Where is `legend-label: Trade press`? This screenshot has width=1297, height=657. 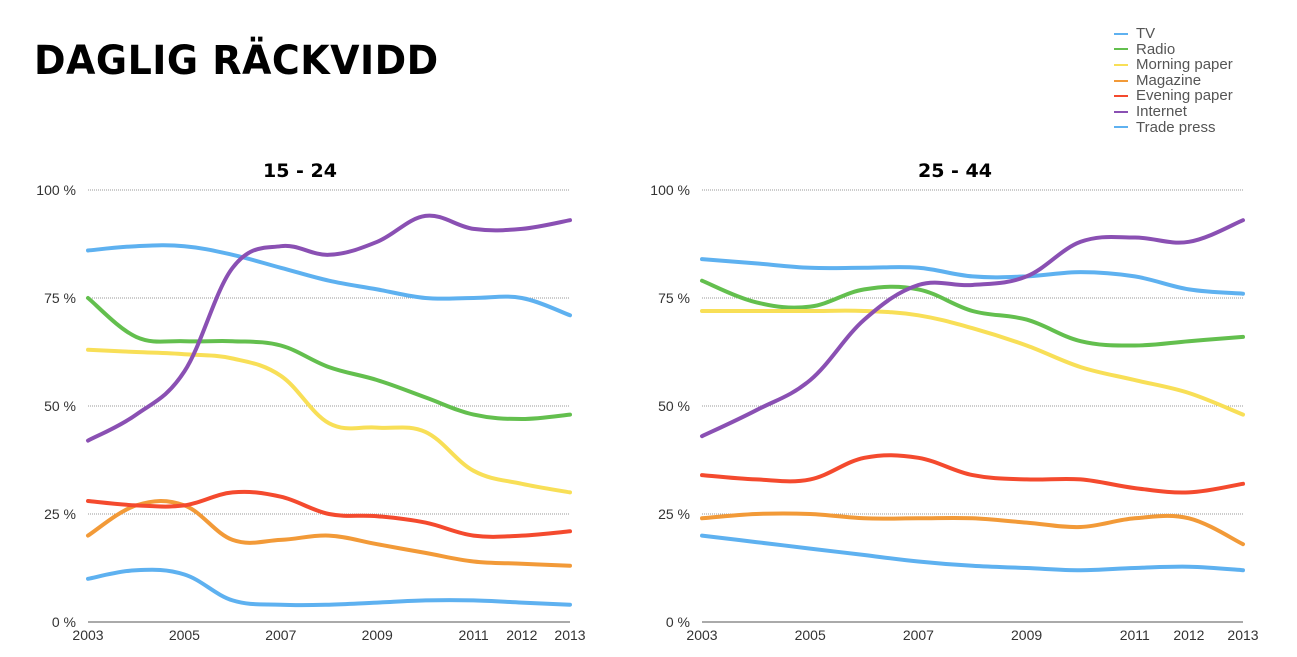
legend-label: Trade press is located at coordinates (1176, 127).